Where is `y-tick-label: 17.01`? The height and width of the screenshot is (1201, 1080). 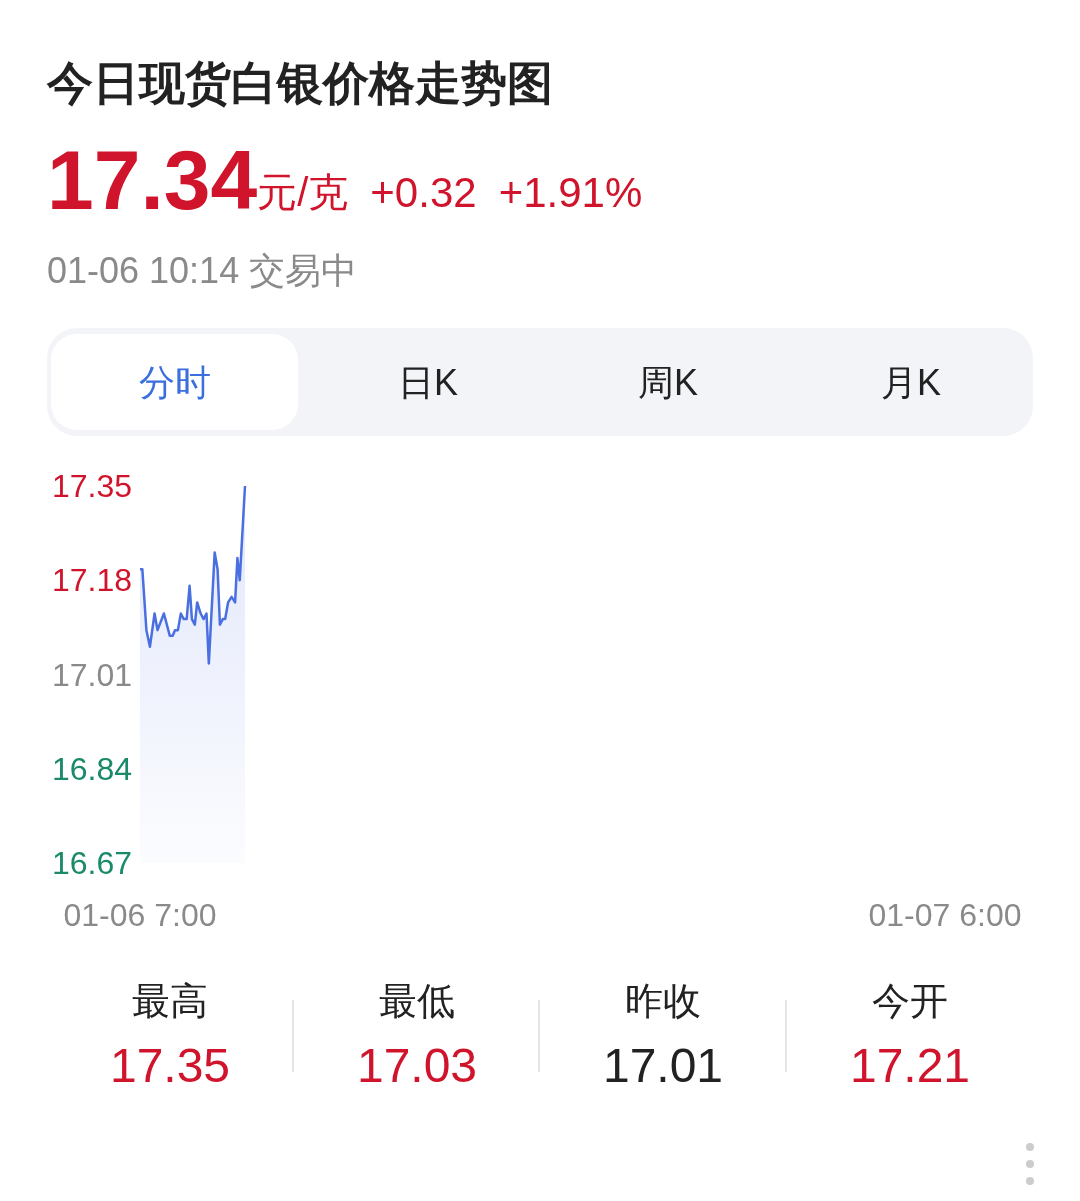 y-tick-label: 17.01 is located at coordinates (91, 674).